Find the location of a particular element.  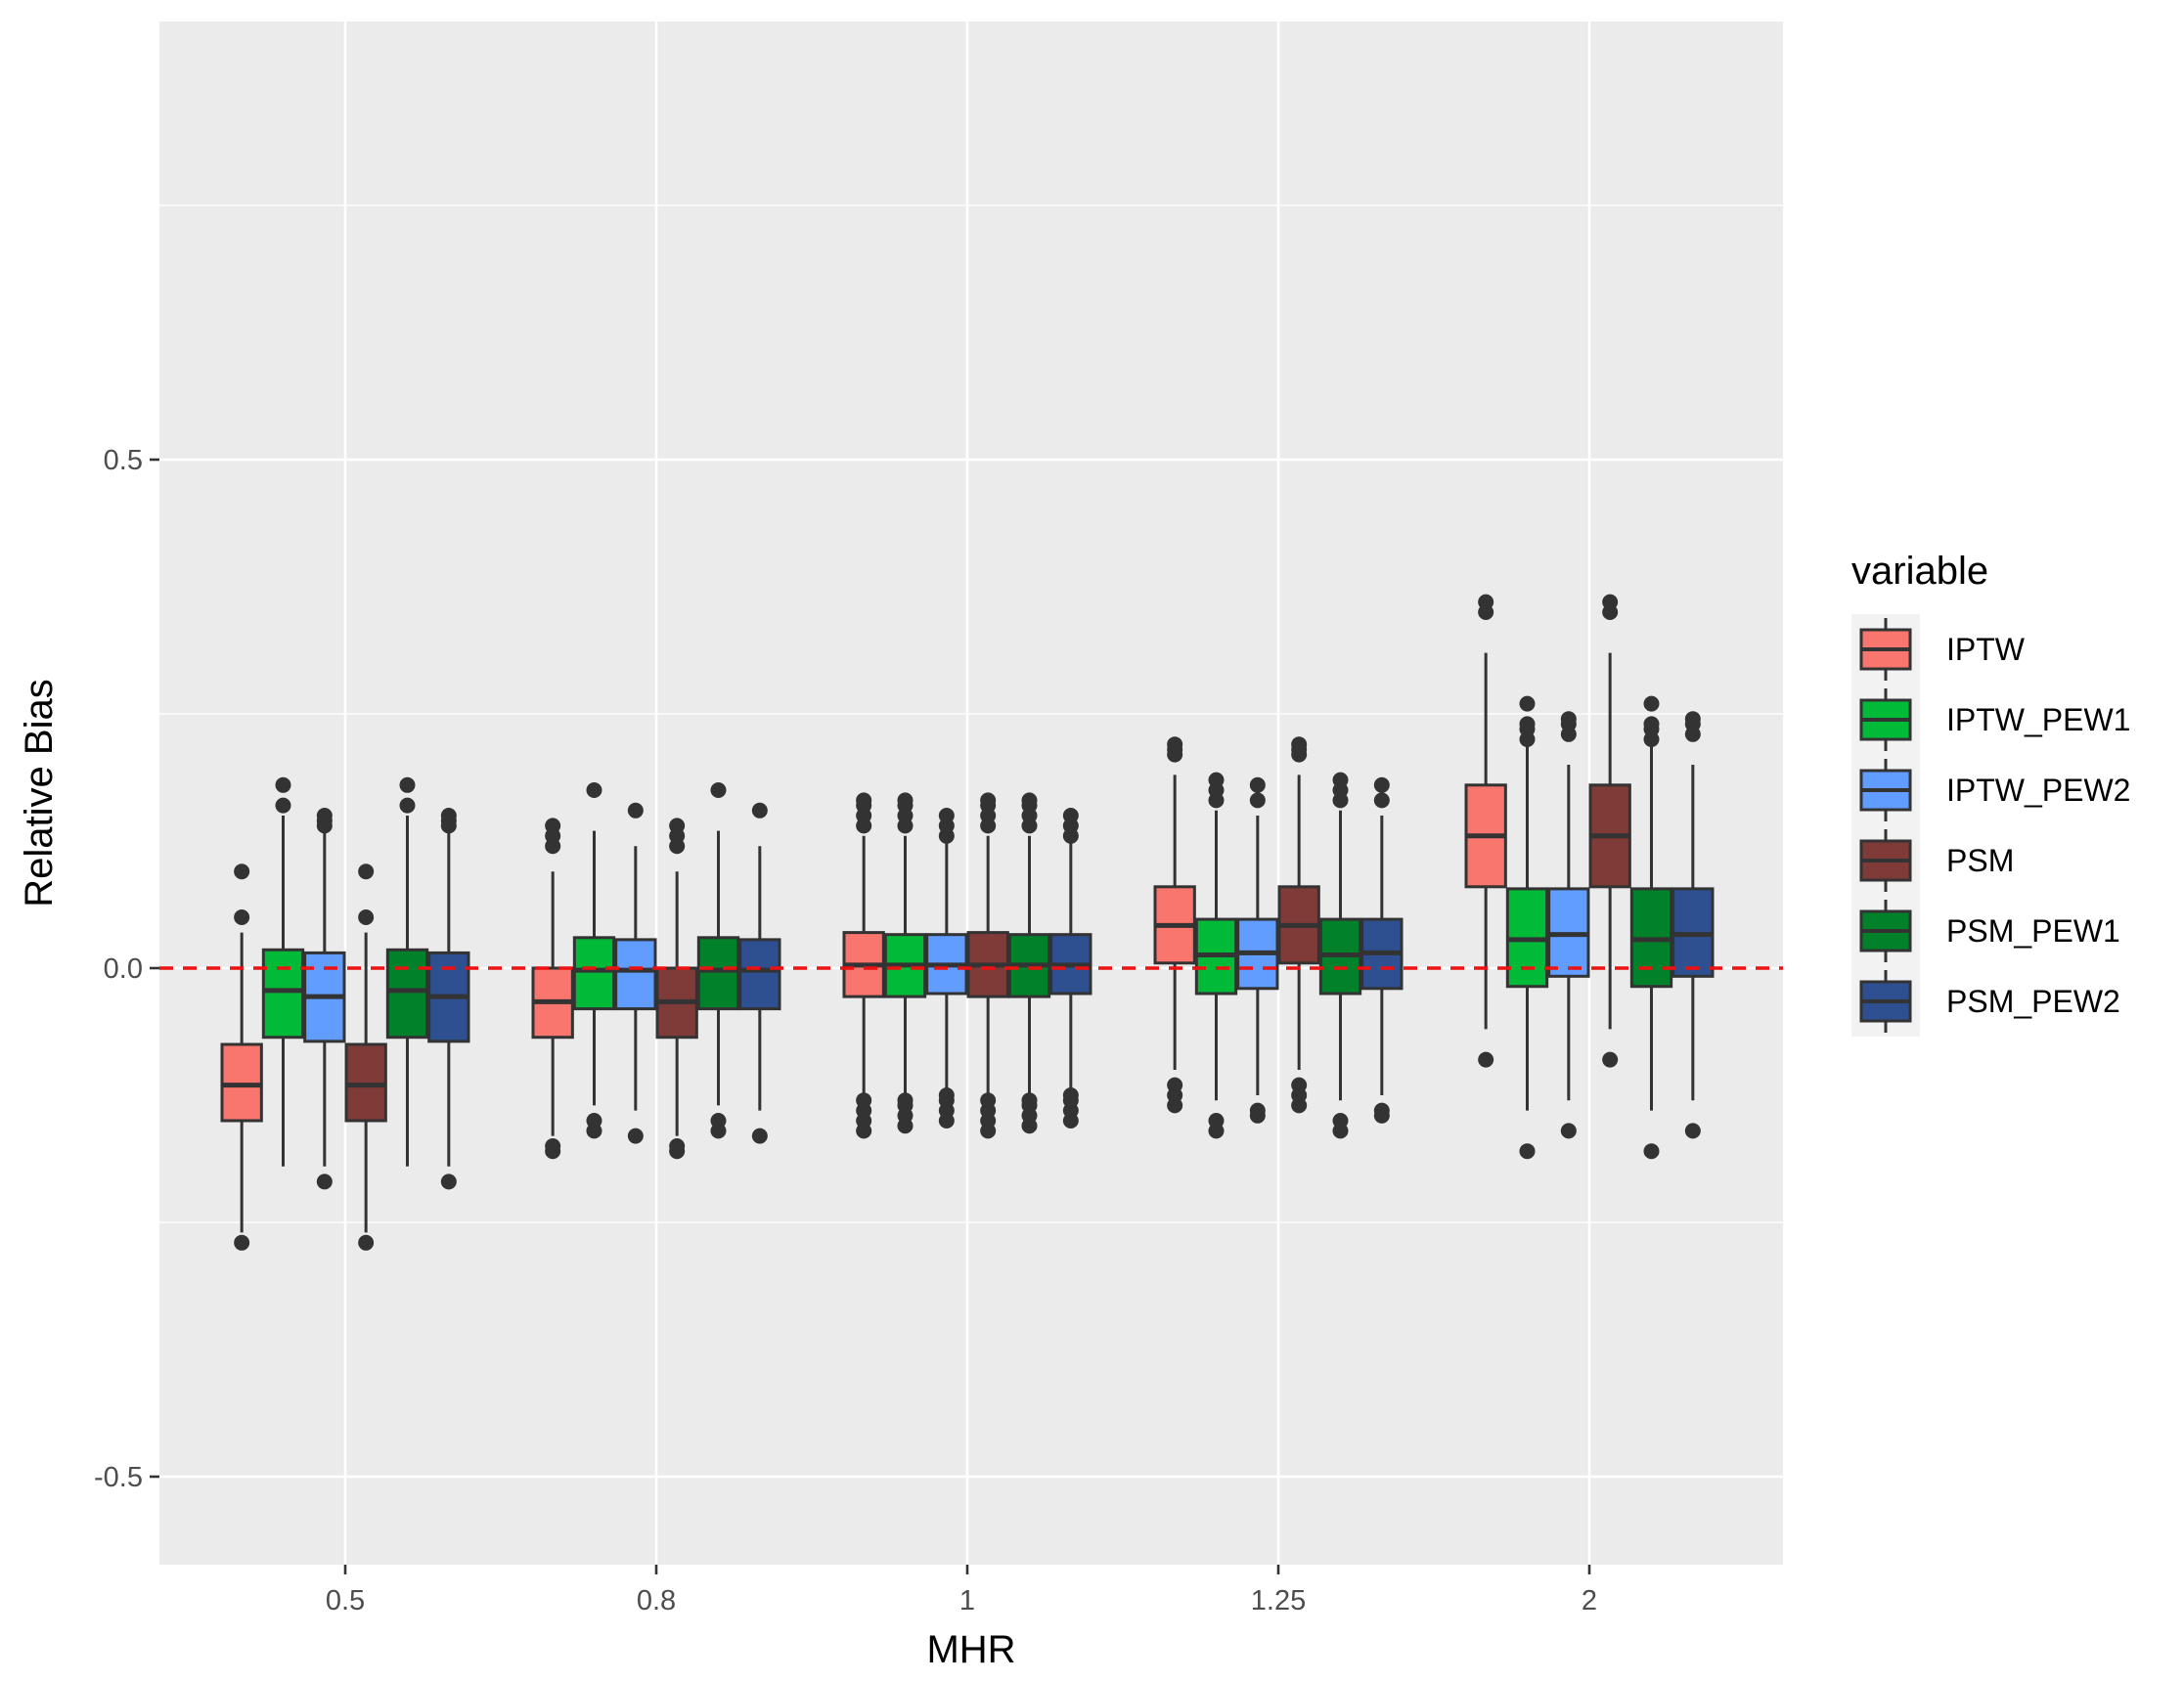

legend-label: IPTW_PEW1 is located at coordinates (2038, 719).